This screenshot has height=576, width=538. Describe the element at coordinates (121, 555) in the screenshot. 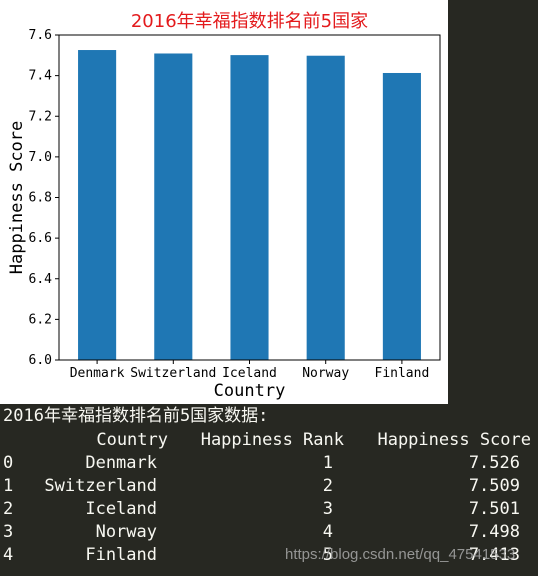

I see `row-country: Finland` at that location.